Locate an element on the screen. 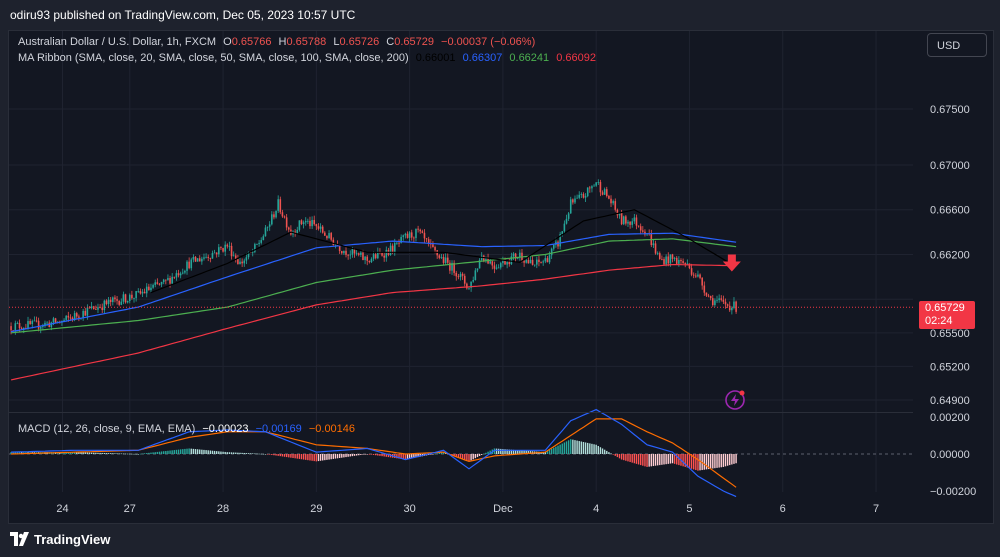 This screenshot has height=557, width=1000. price-tick-label: 0.66600 is located at coordinates (950, 211).